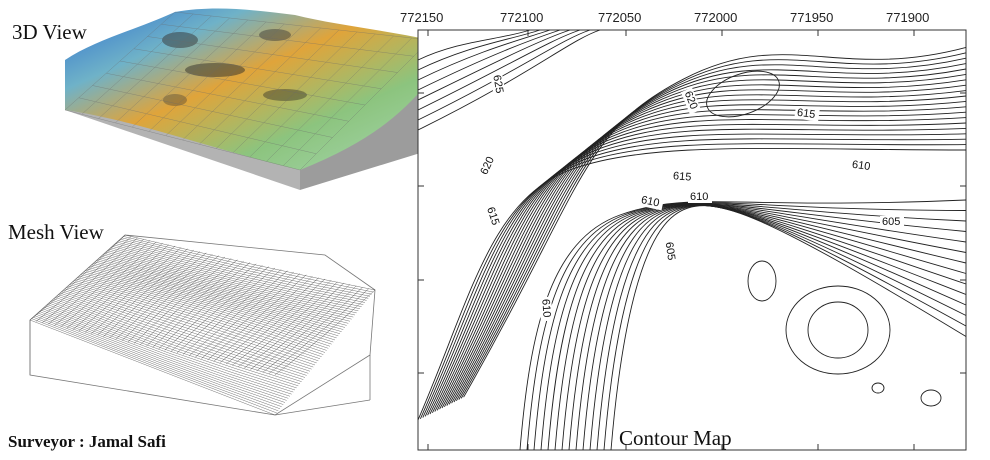  I want to click on mesh-view-title: Mesh View, so click(56, 232).